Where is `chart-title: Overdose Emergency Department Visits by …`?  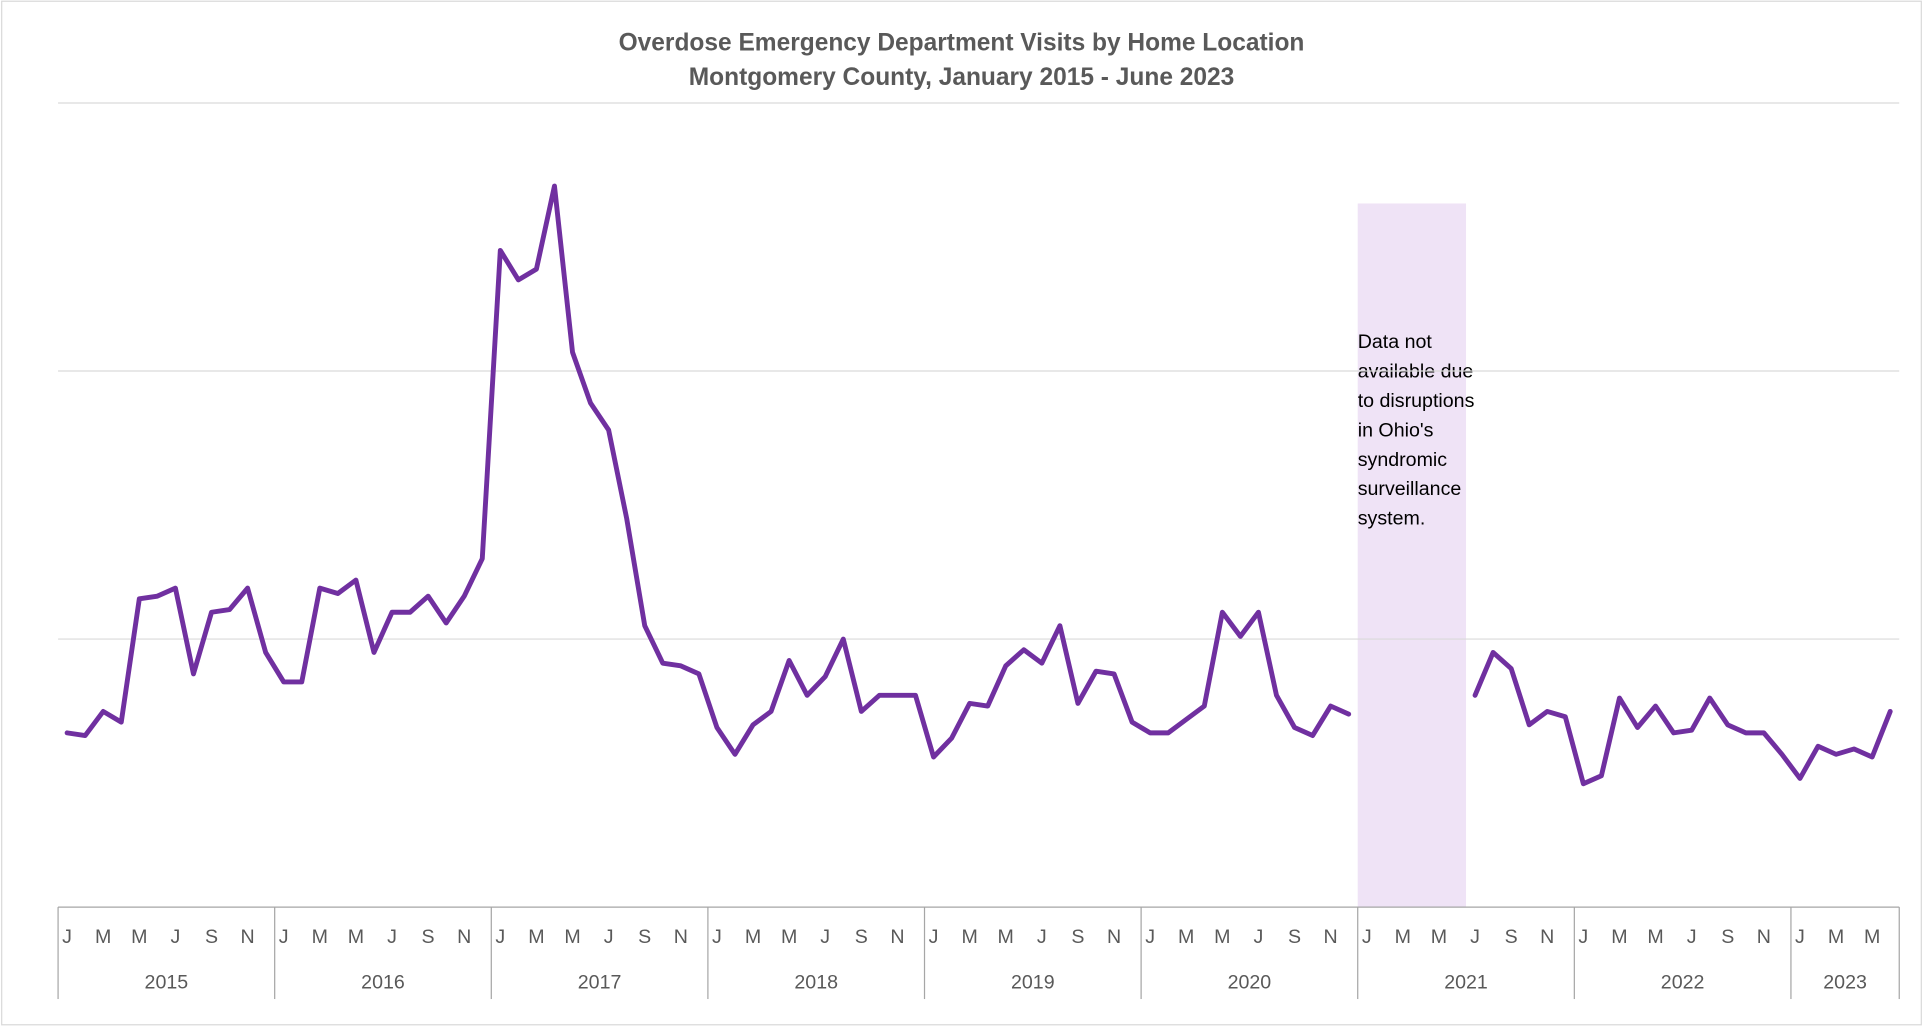 chart-title: Overdose Emergency Department Visits by … is located at coordinates (962, 43).